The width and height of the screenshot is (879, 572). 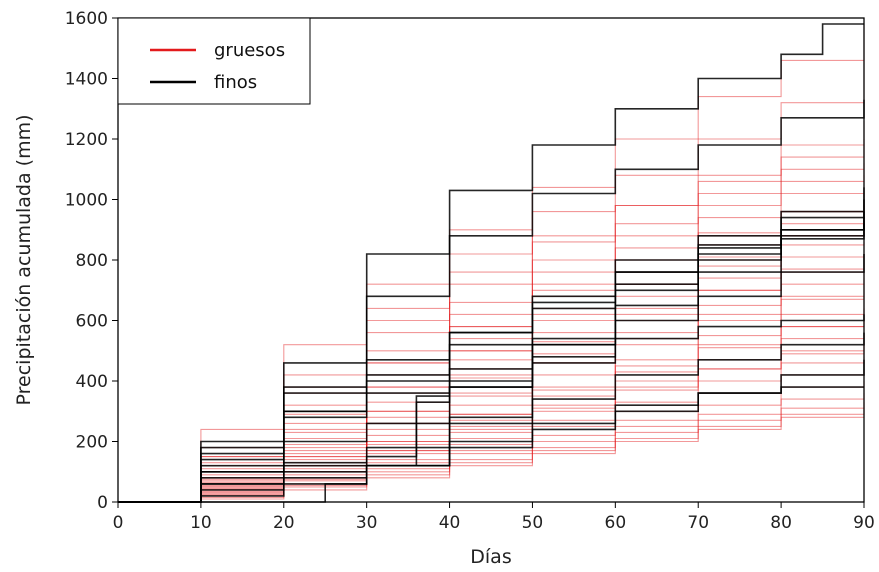 I want to click on y-tick-label-1400: 1400, so click(x=86, y=80).